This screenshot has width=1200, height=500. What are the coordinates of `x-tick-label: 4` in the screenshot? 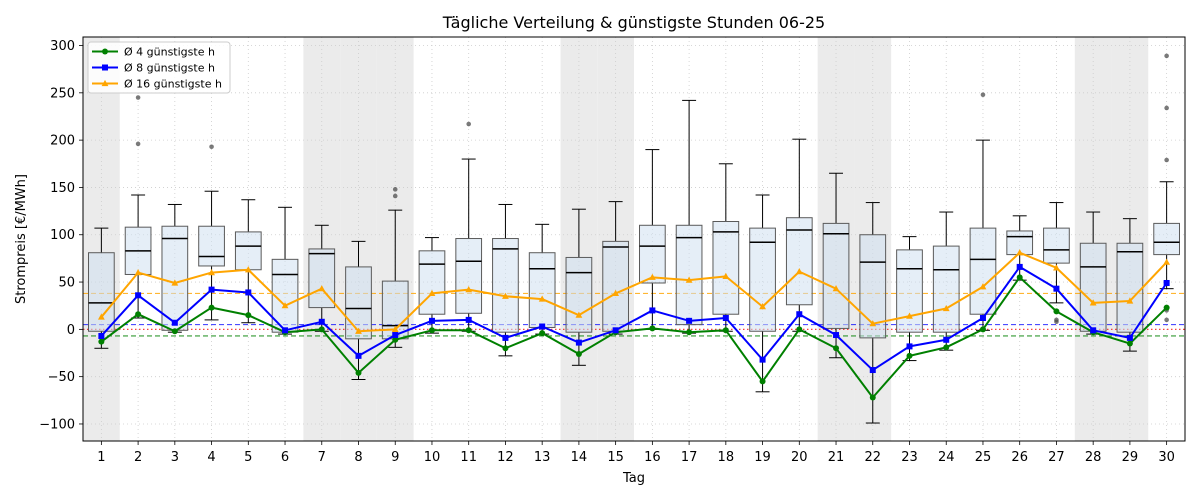 It's located at (211, 457).